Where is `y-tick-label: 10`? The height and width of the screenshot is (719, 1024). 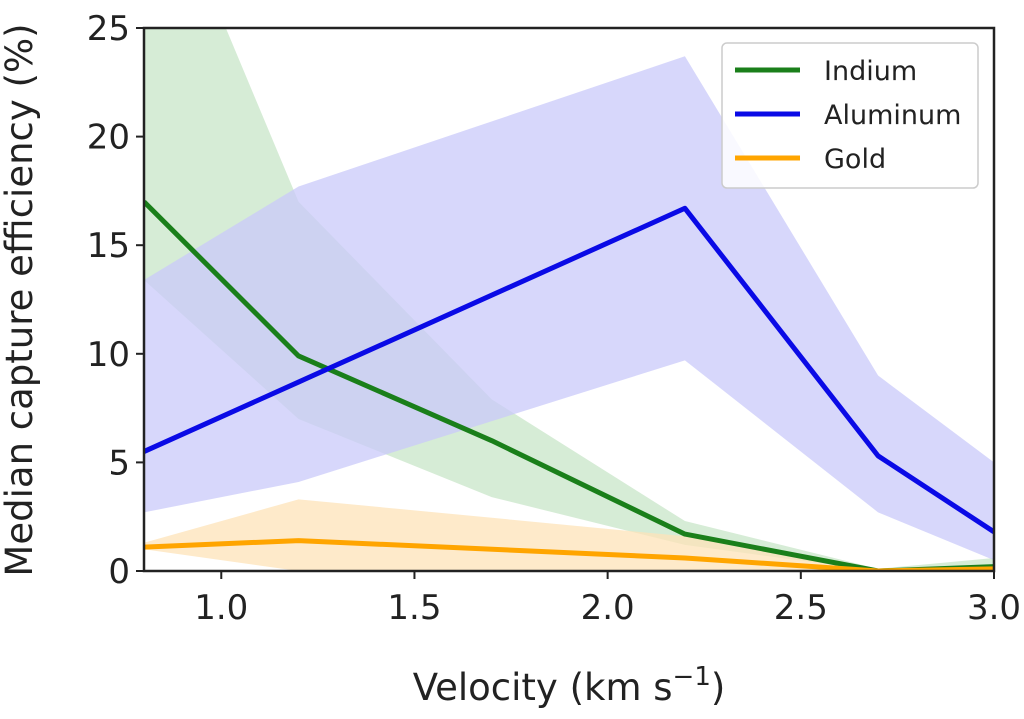
y-tick-label: 10 is located at coordinates (108, 355).